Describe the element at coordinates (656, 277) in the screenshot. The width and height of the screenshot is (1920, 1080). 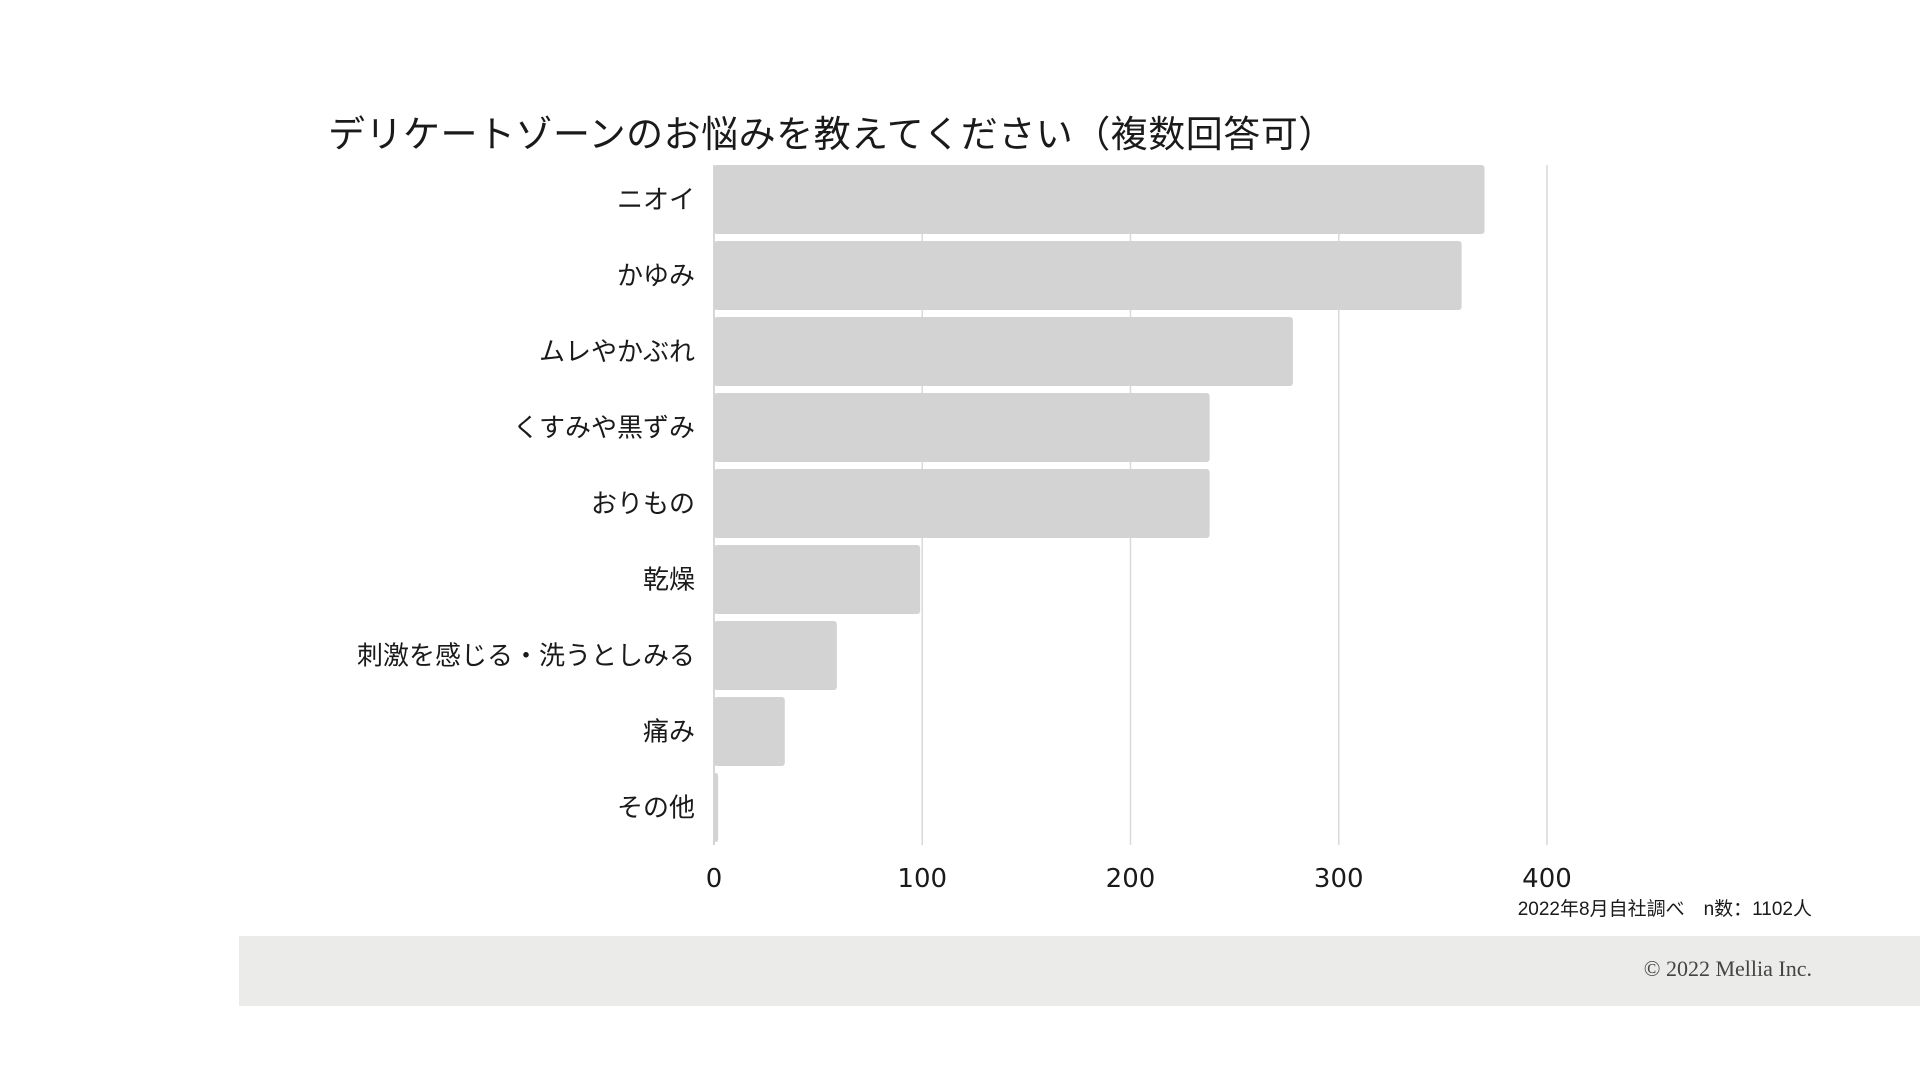
I see `category-label: かゆみ` at that location.